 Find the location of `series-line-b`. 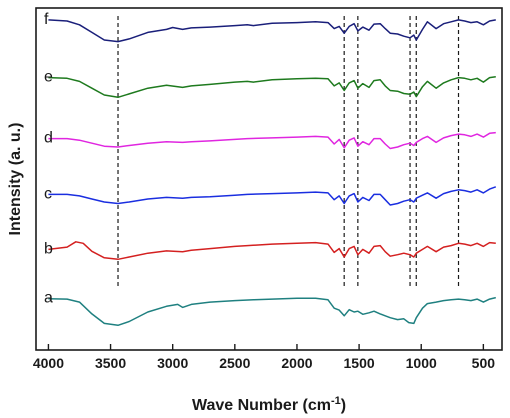

series-line-b is located at coordinates (272, 251).